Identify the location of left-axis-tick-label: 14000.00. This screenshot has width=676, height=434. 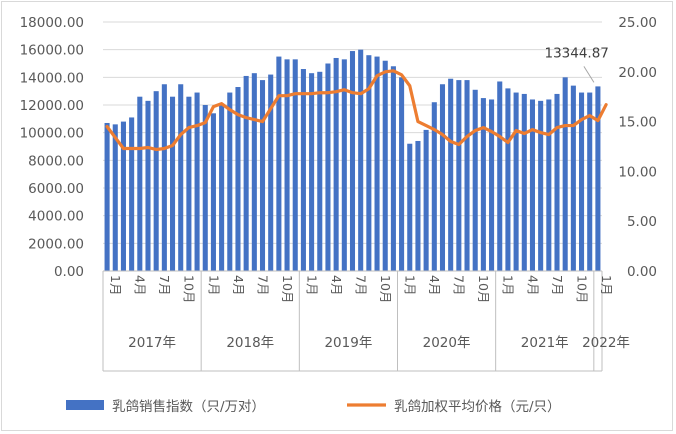
(52, 78).